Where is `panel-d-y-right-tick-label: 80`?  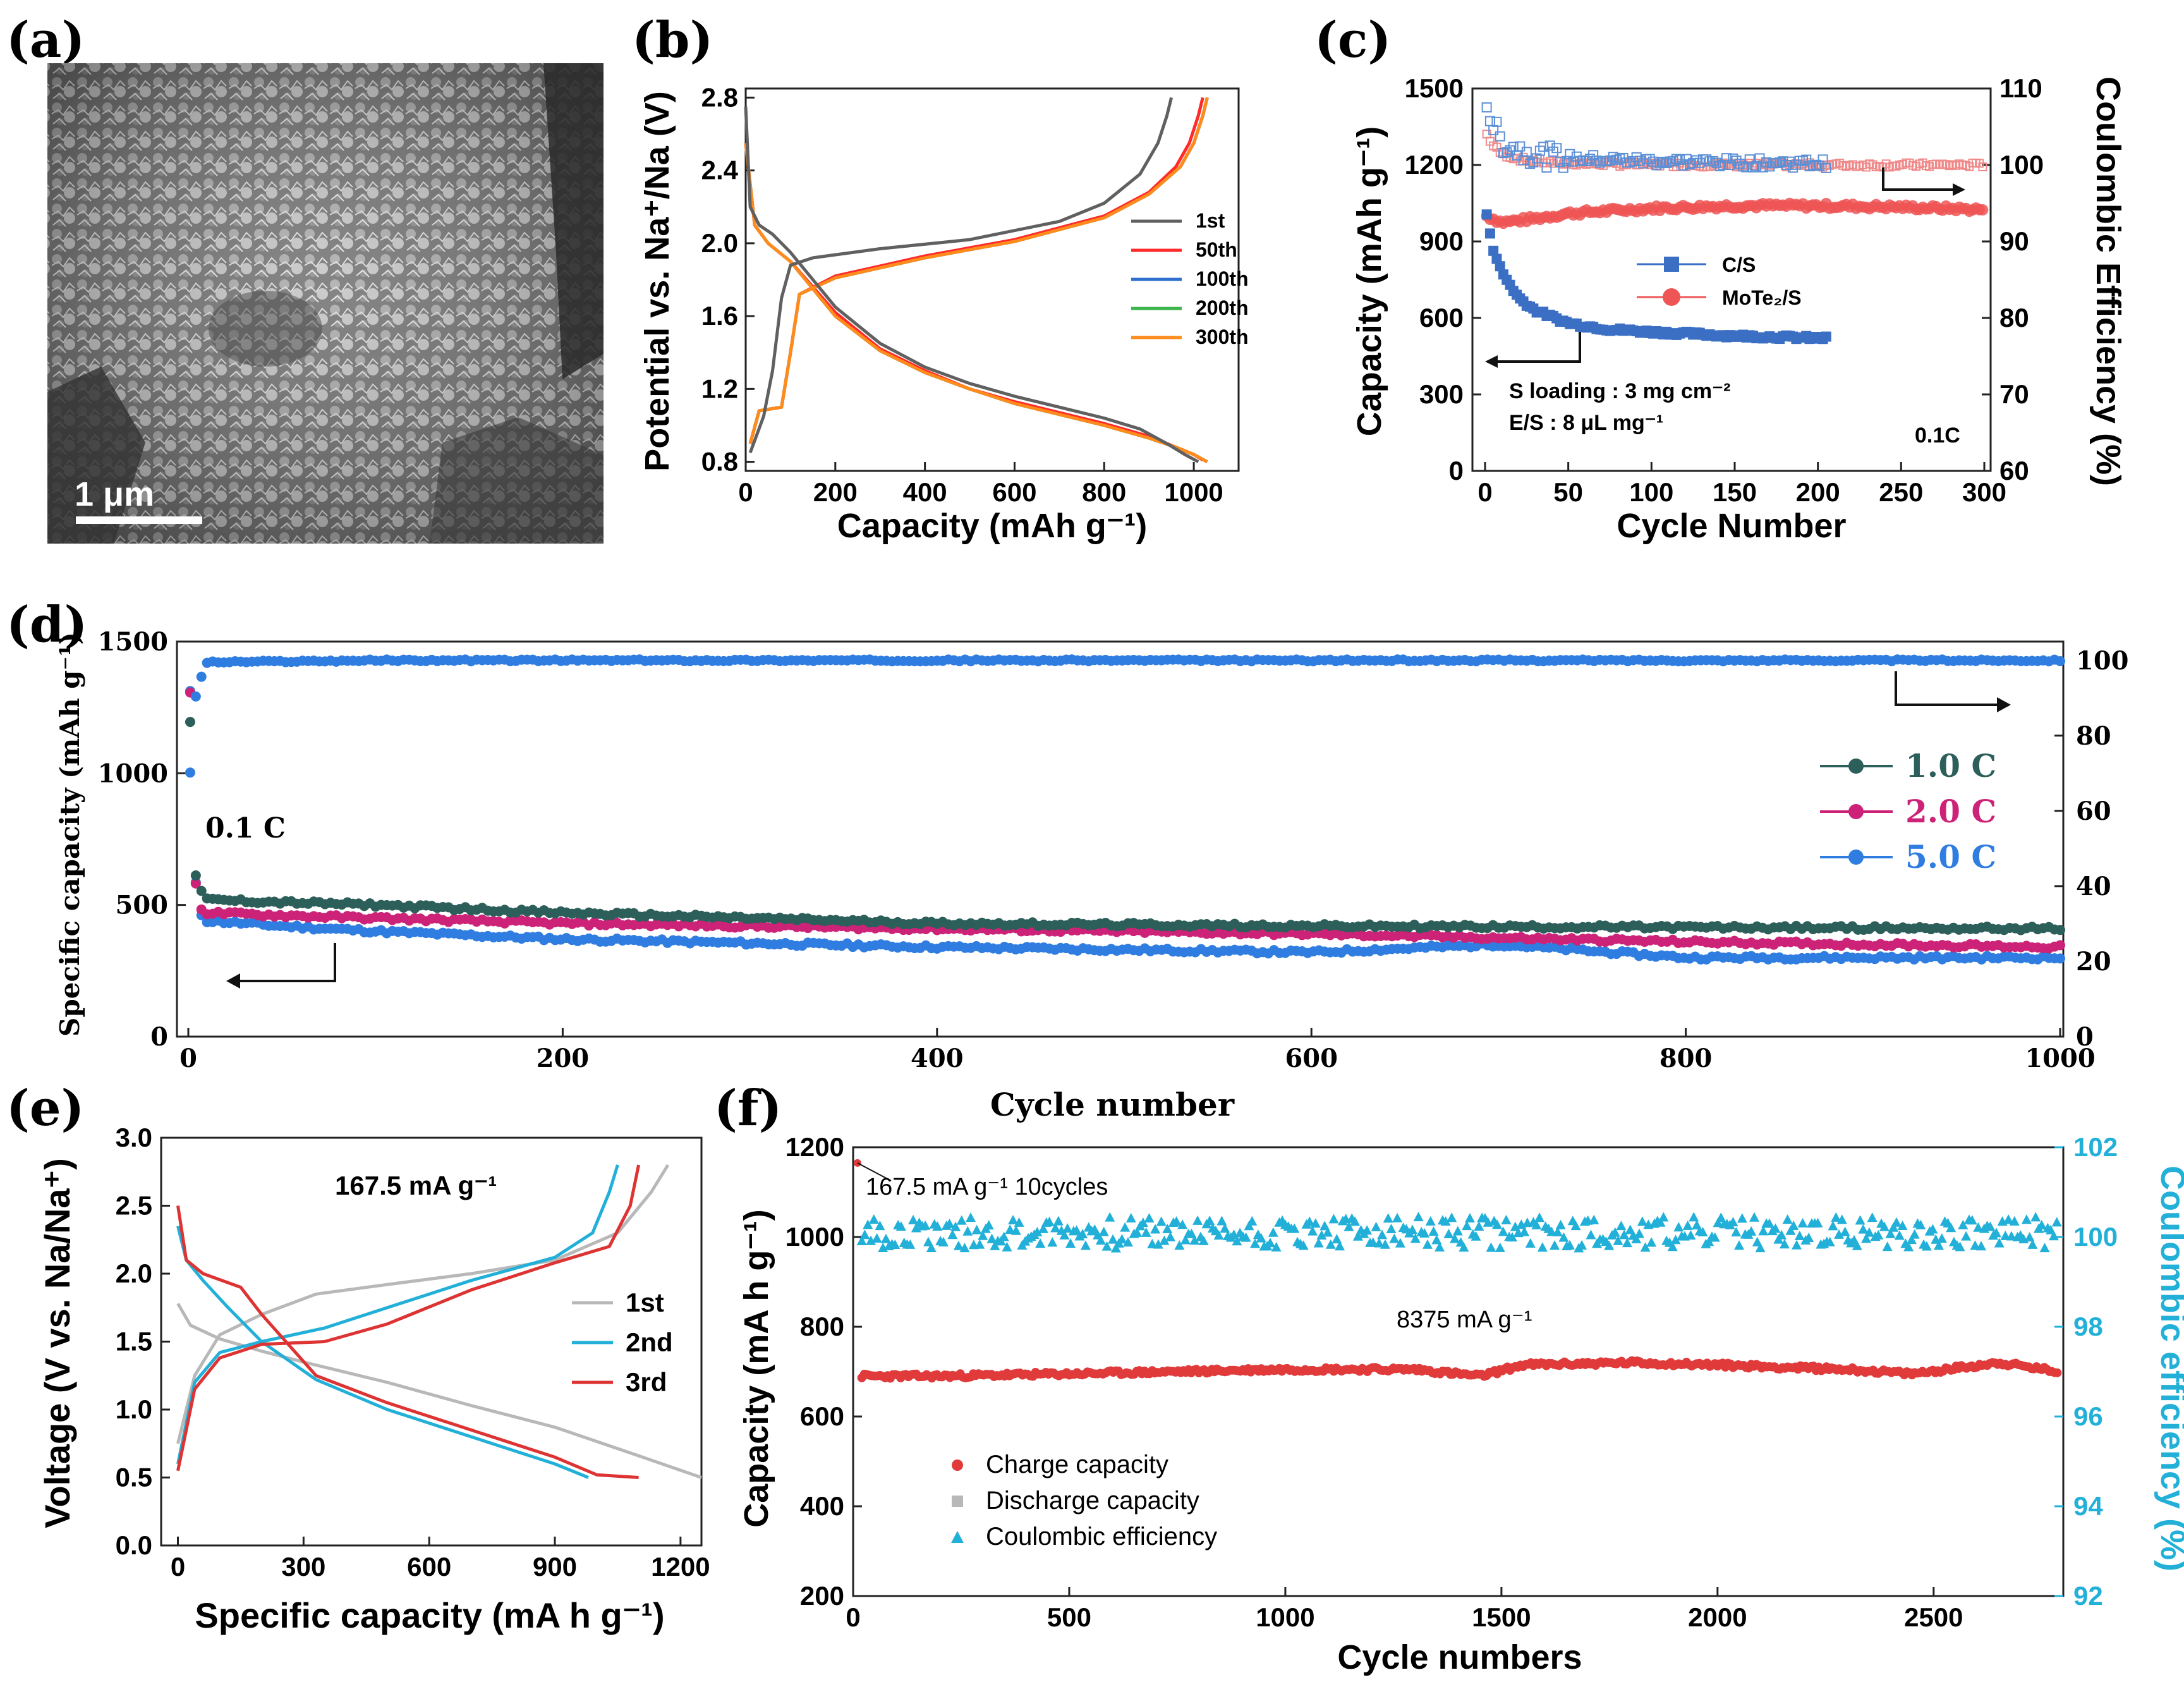
panel-d-y-right-tick-label: 80 is located at coordinates (2093, 736).